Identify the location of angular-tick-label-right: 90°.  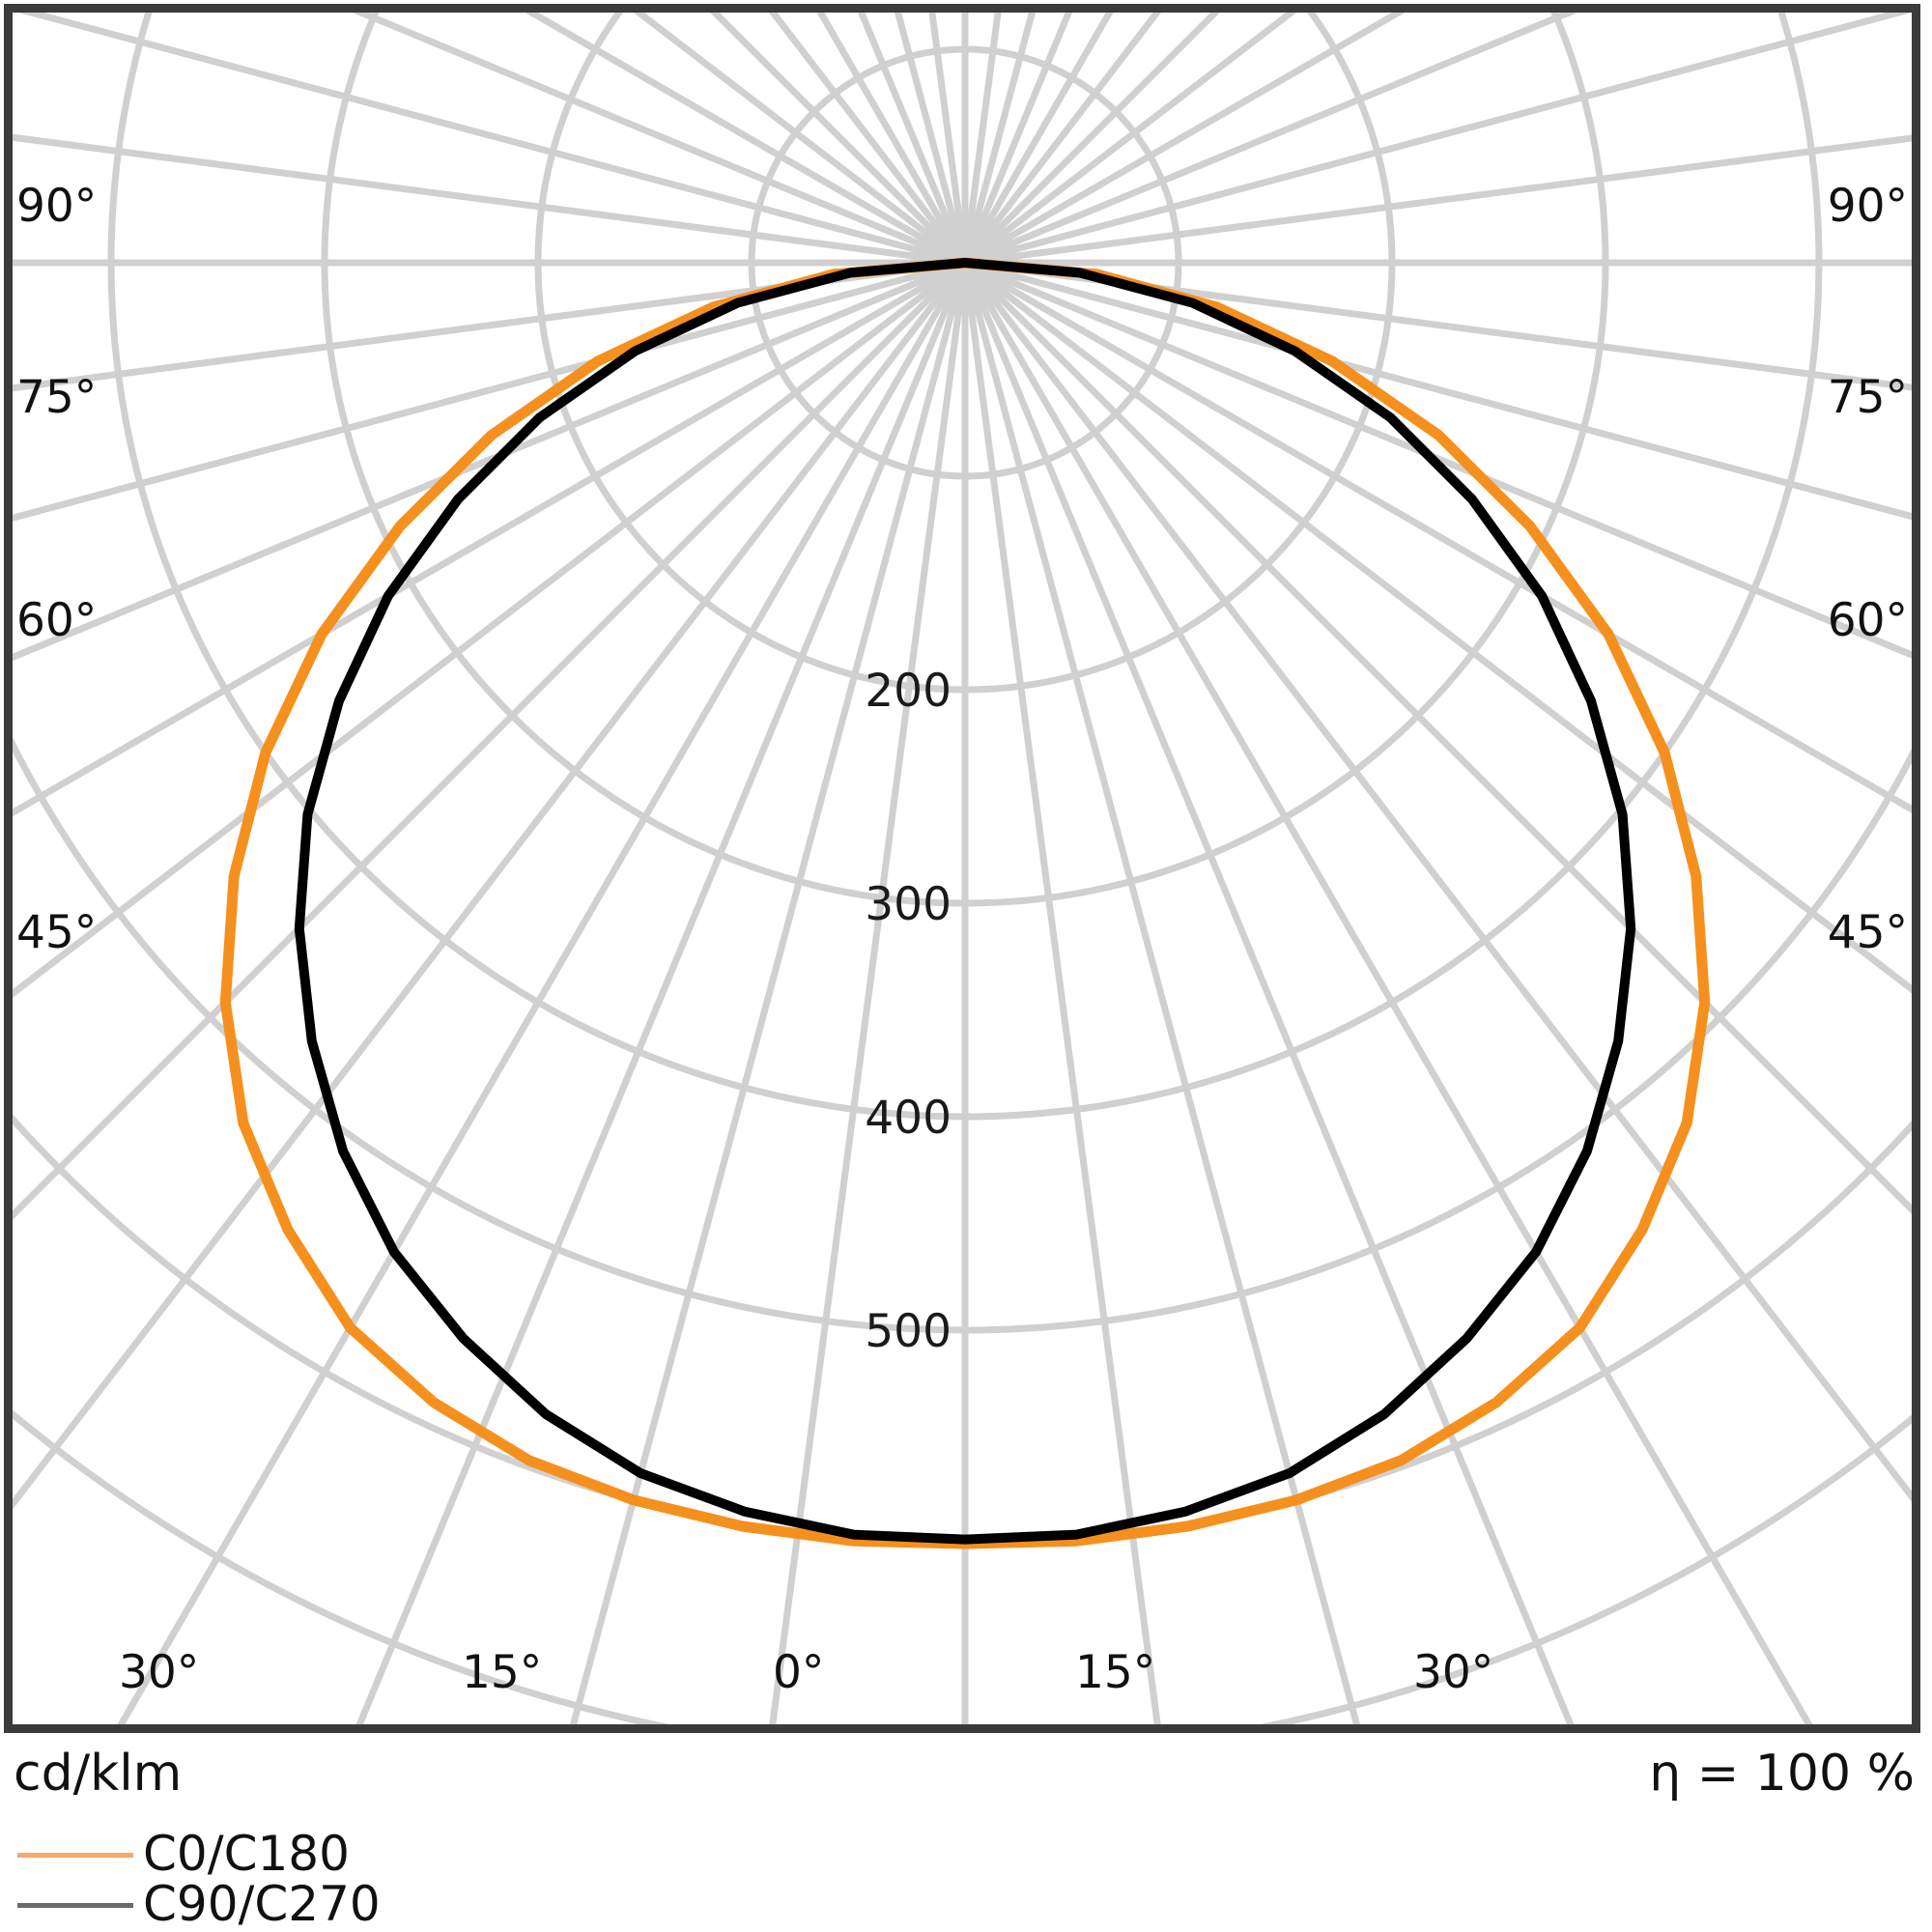
(1868, 206).